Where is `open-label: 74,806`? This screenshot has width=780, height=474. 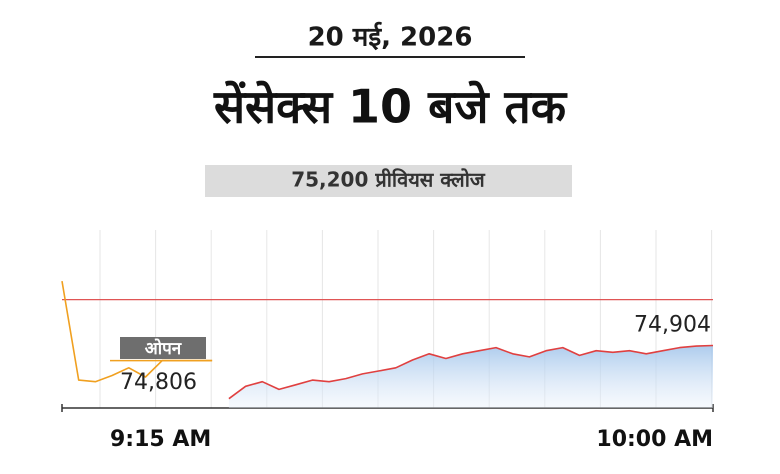 open-label: 74,806 is located at coordinates (158, 382).